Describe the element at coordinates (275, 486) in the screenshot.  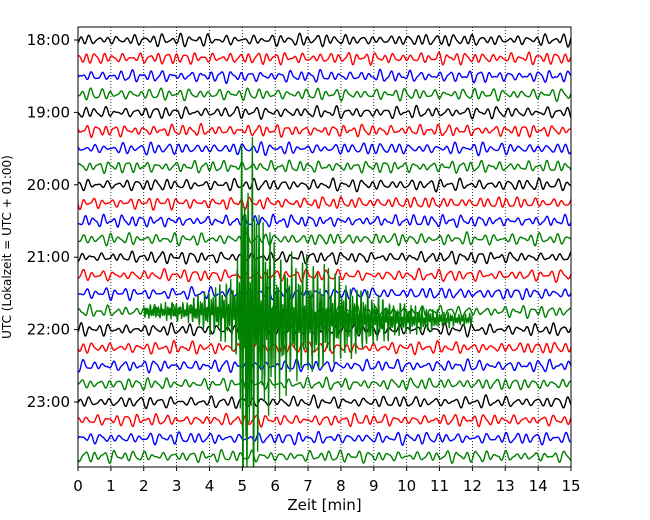
I see `x-tick-label: 6` at that location.